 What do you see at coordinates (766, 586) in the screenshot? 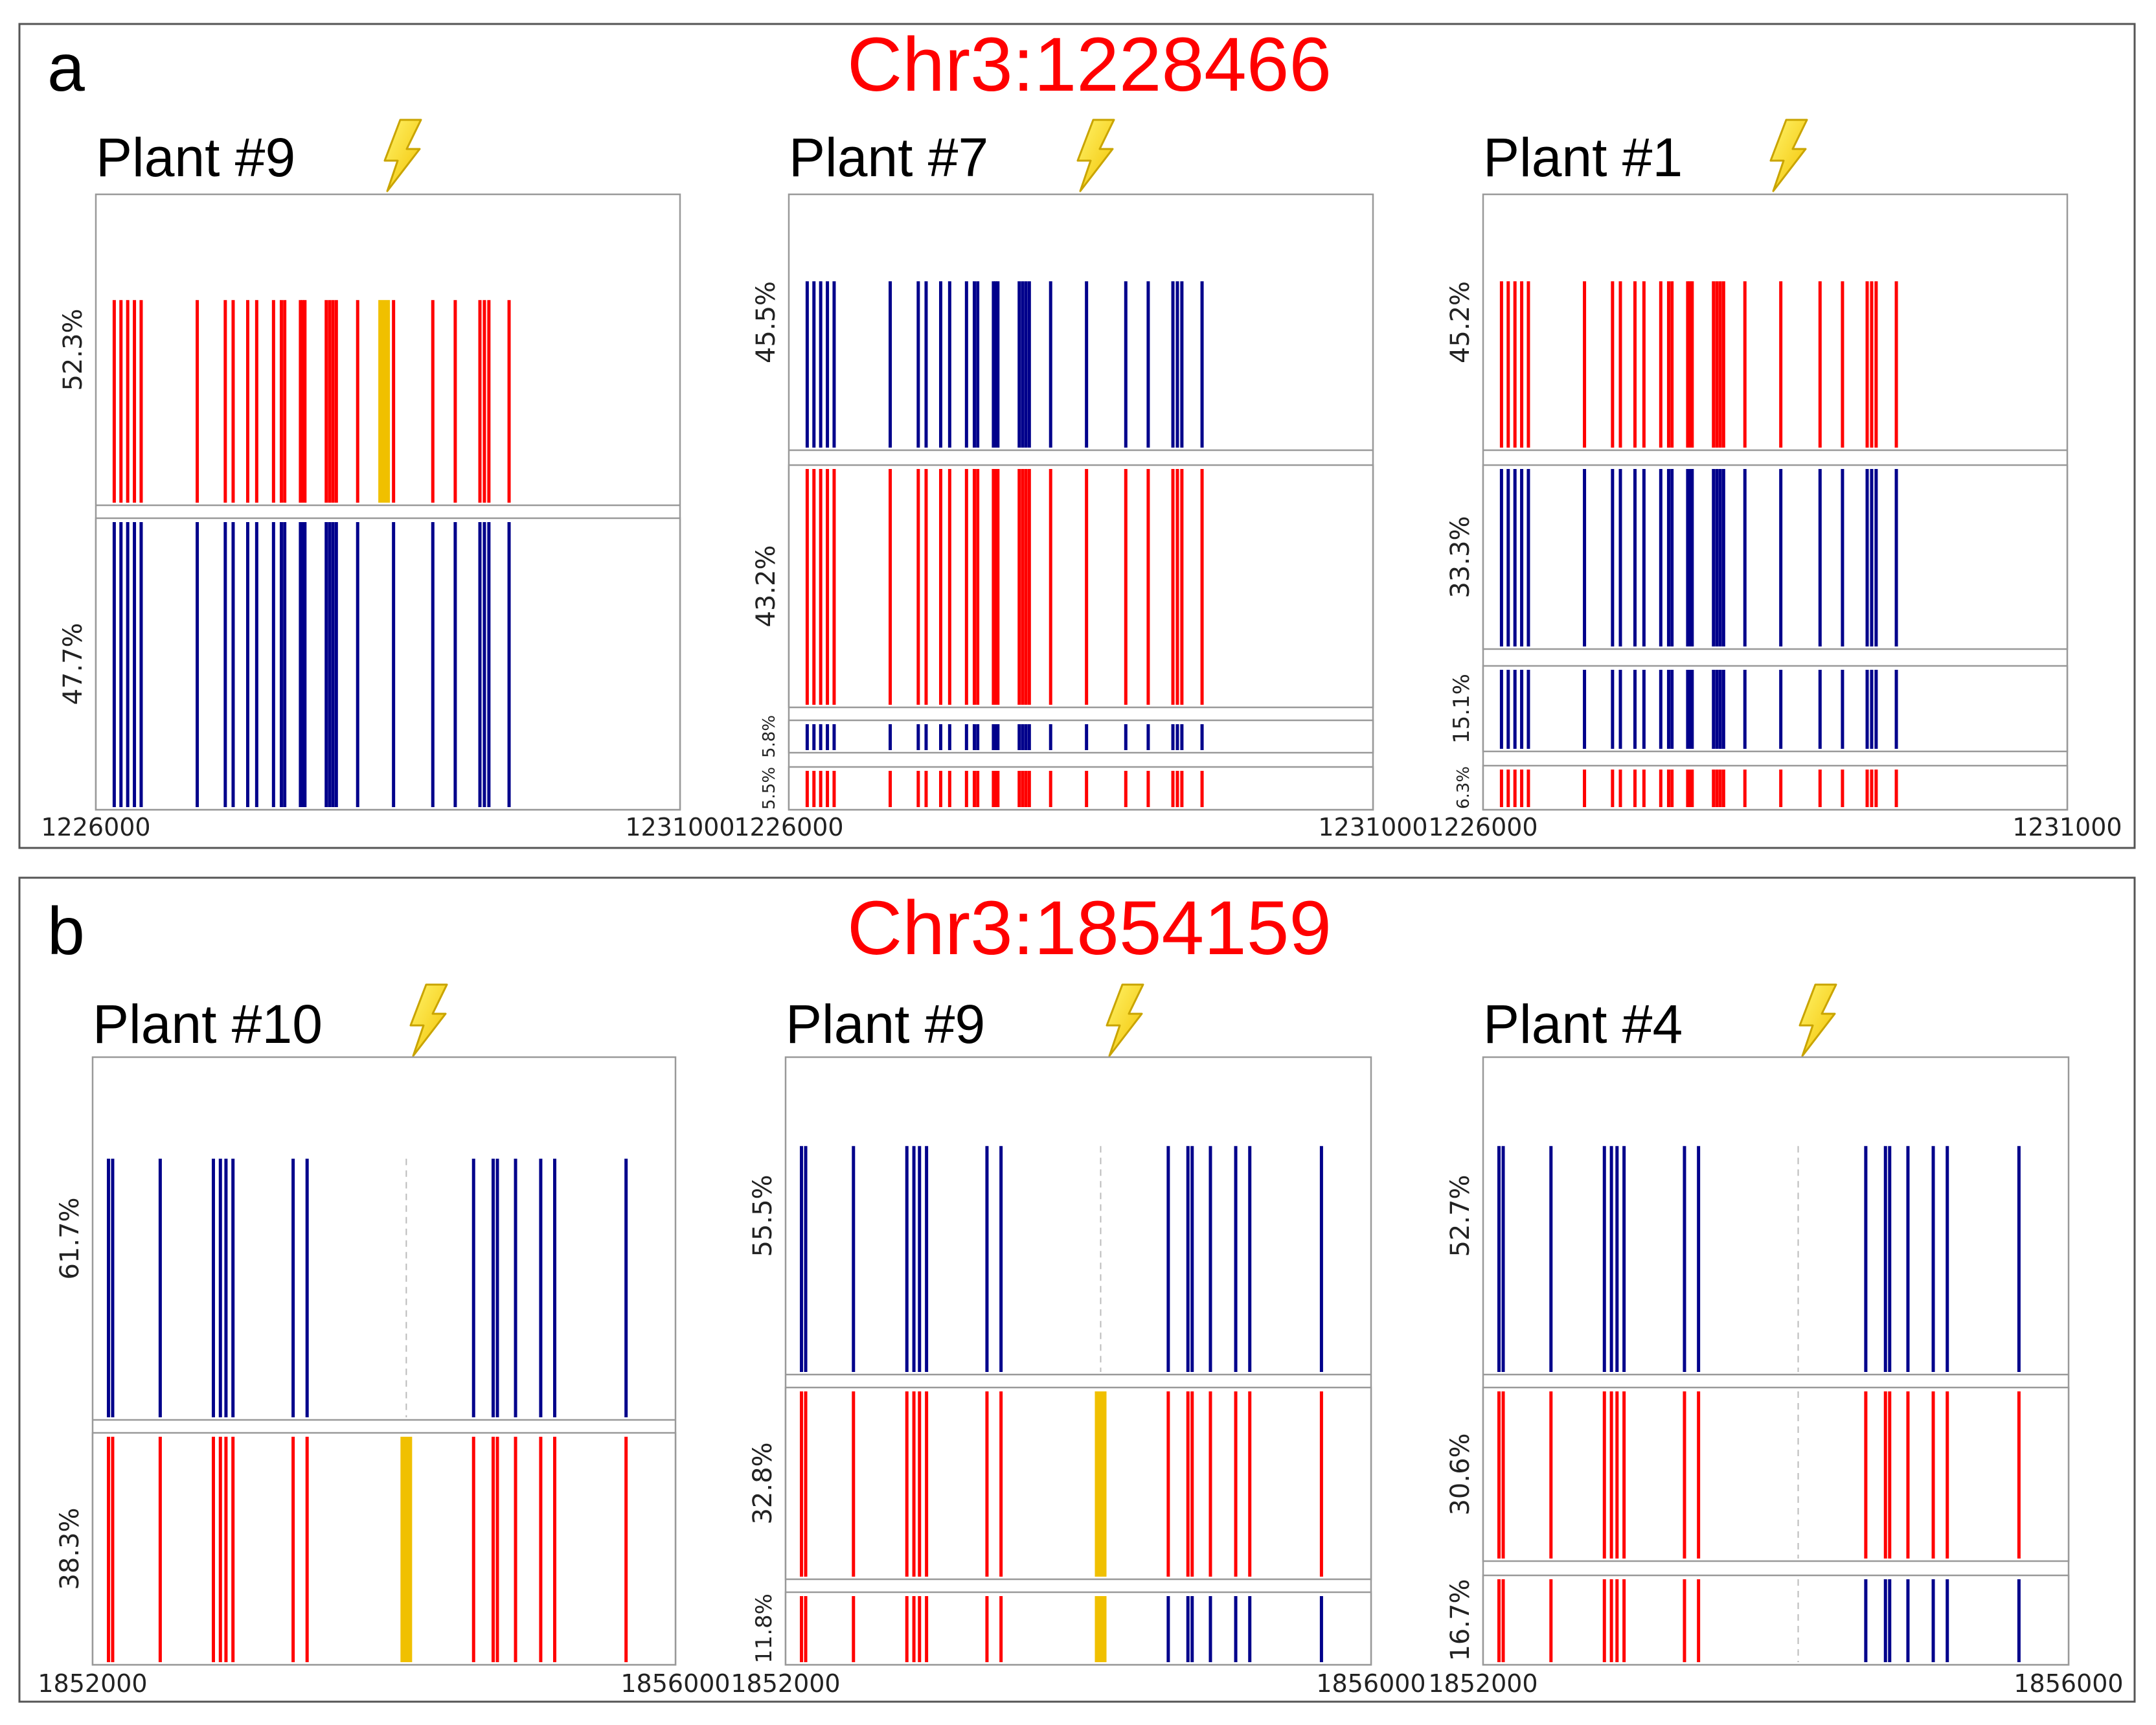
I see `haplotype-percent: 43.2%` at bounding box center [766, 586].